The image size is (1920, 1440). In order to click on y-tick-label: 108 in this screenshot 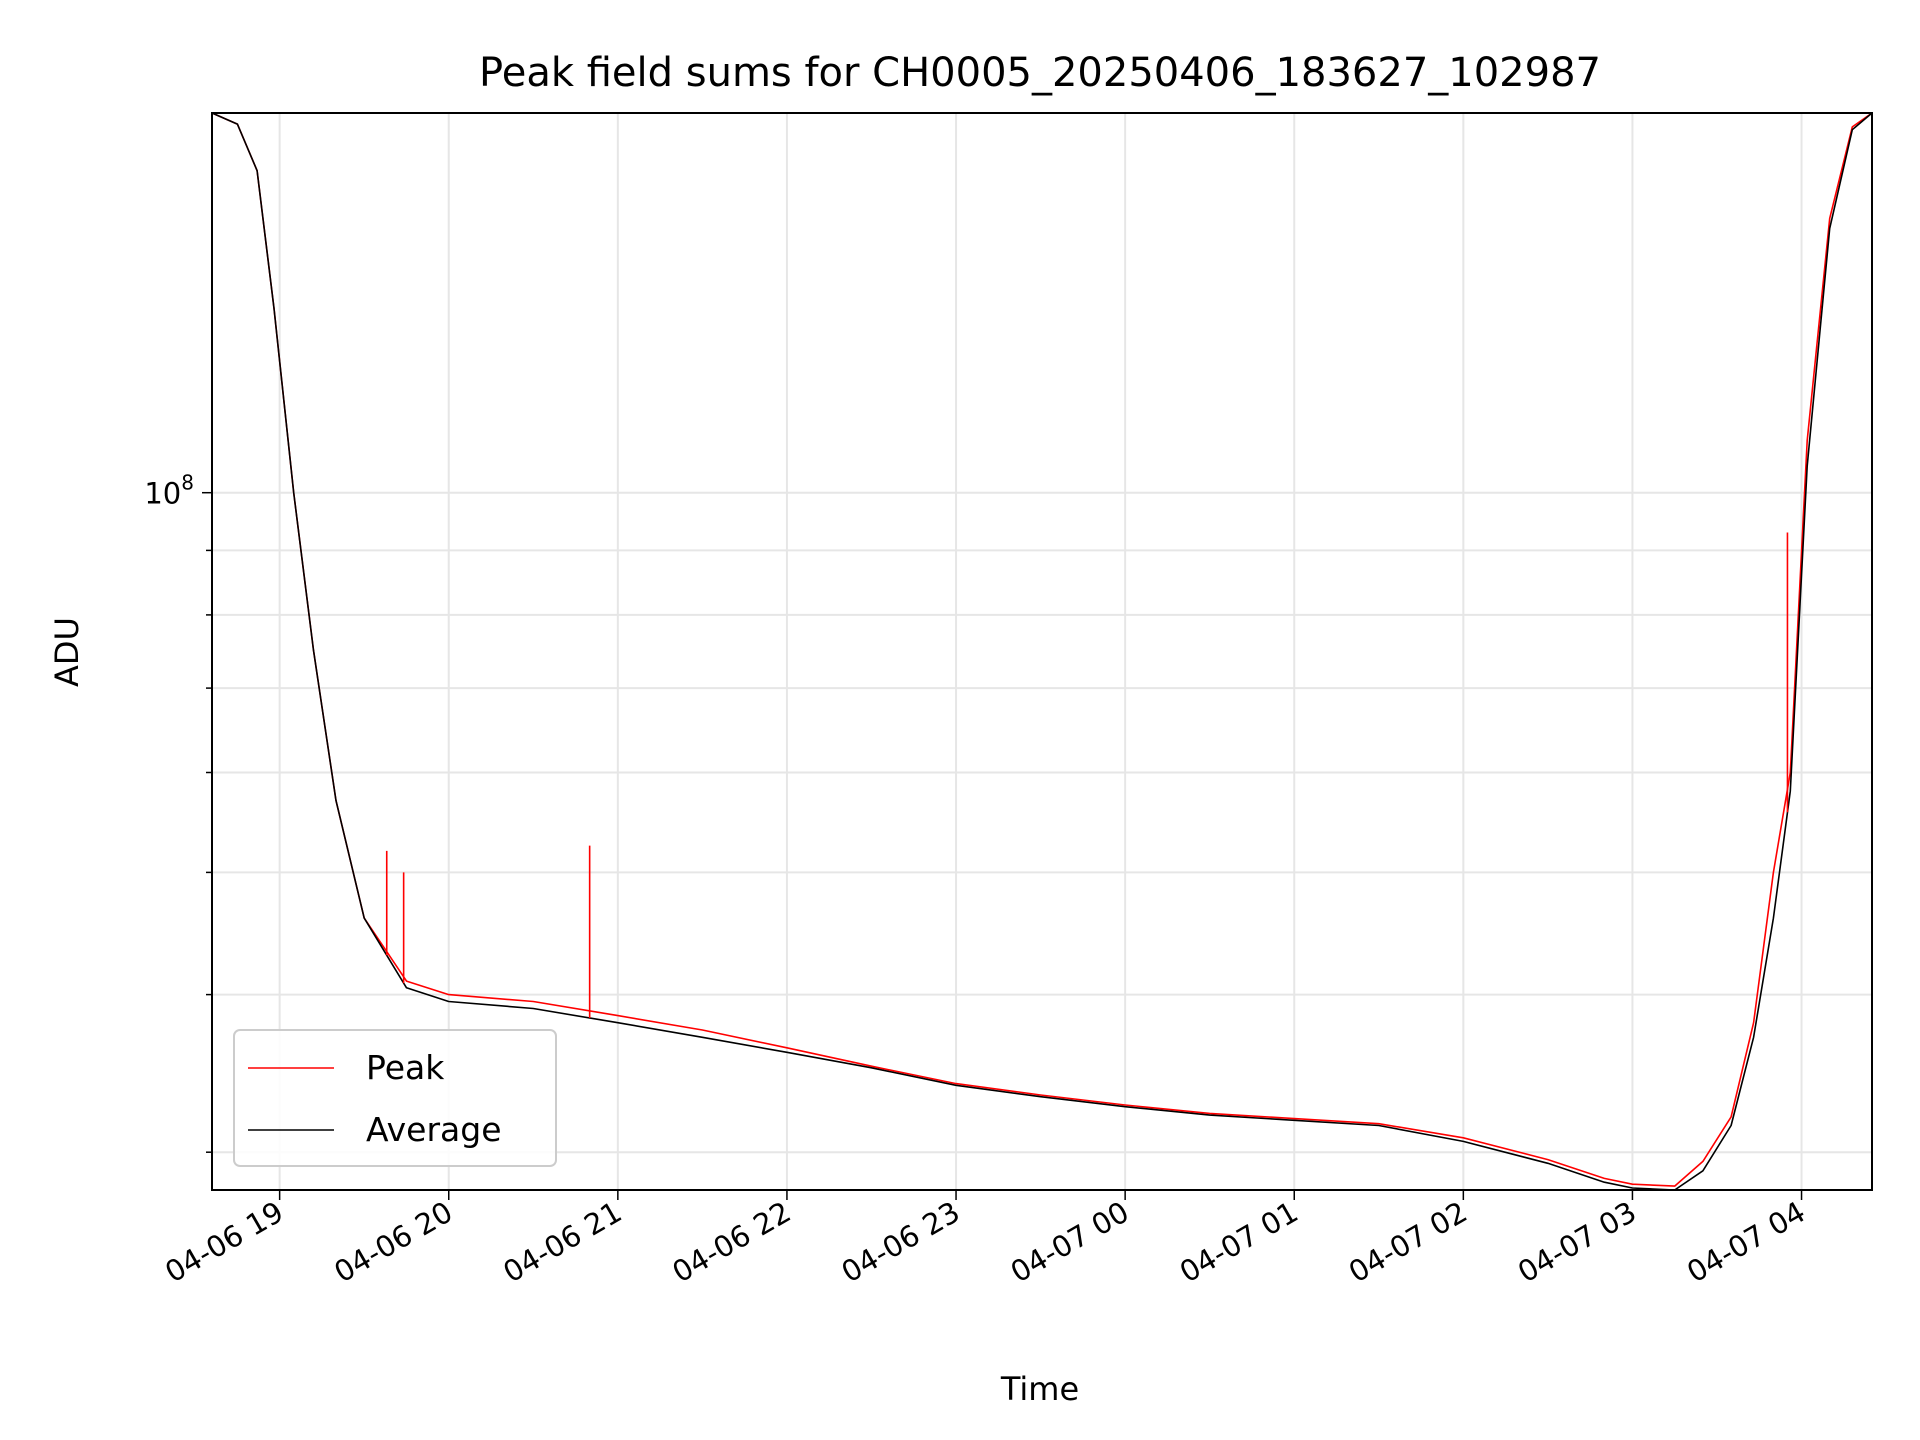, I will do `click(169, 491)`.